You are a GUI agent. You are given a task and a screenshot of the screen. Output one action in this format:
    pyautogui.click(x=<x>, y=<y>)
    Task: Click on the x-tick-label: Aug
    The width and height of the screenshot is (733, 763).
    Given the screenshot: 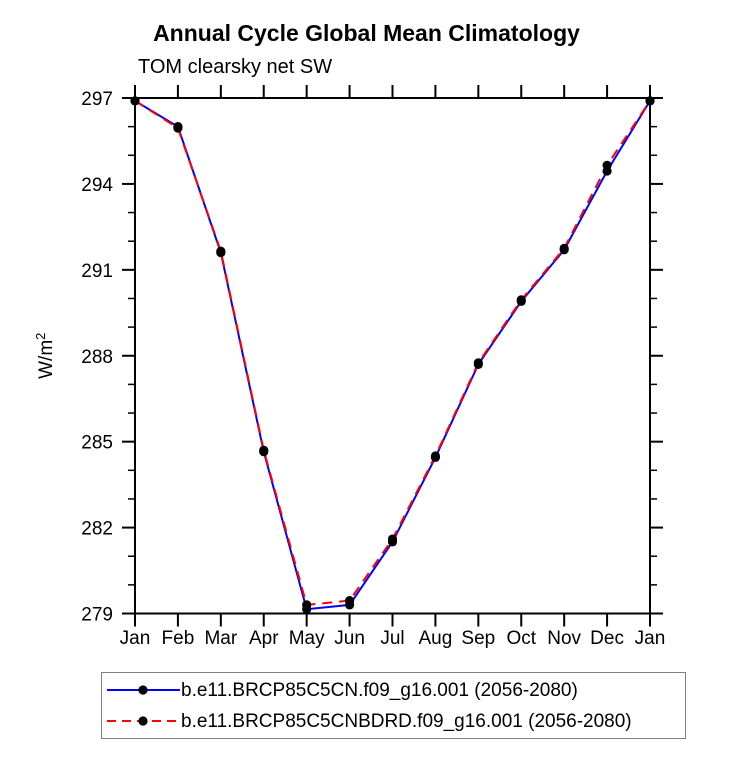 What is the action you would take?
    pyautogui.click(x=436, y=638)
    